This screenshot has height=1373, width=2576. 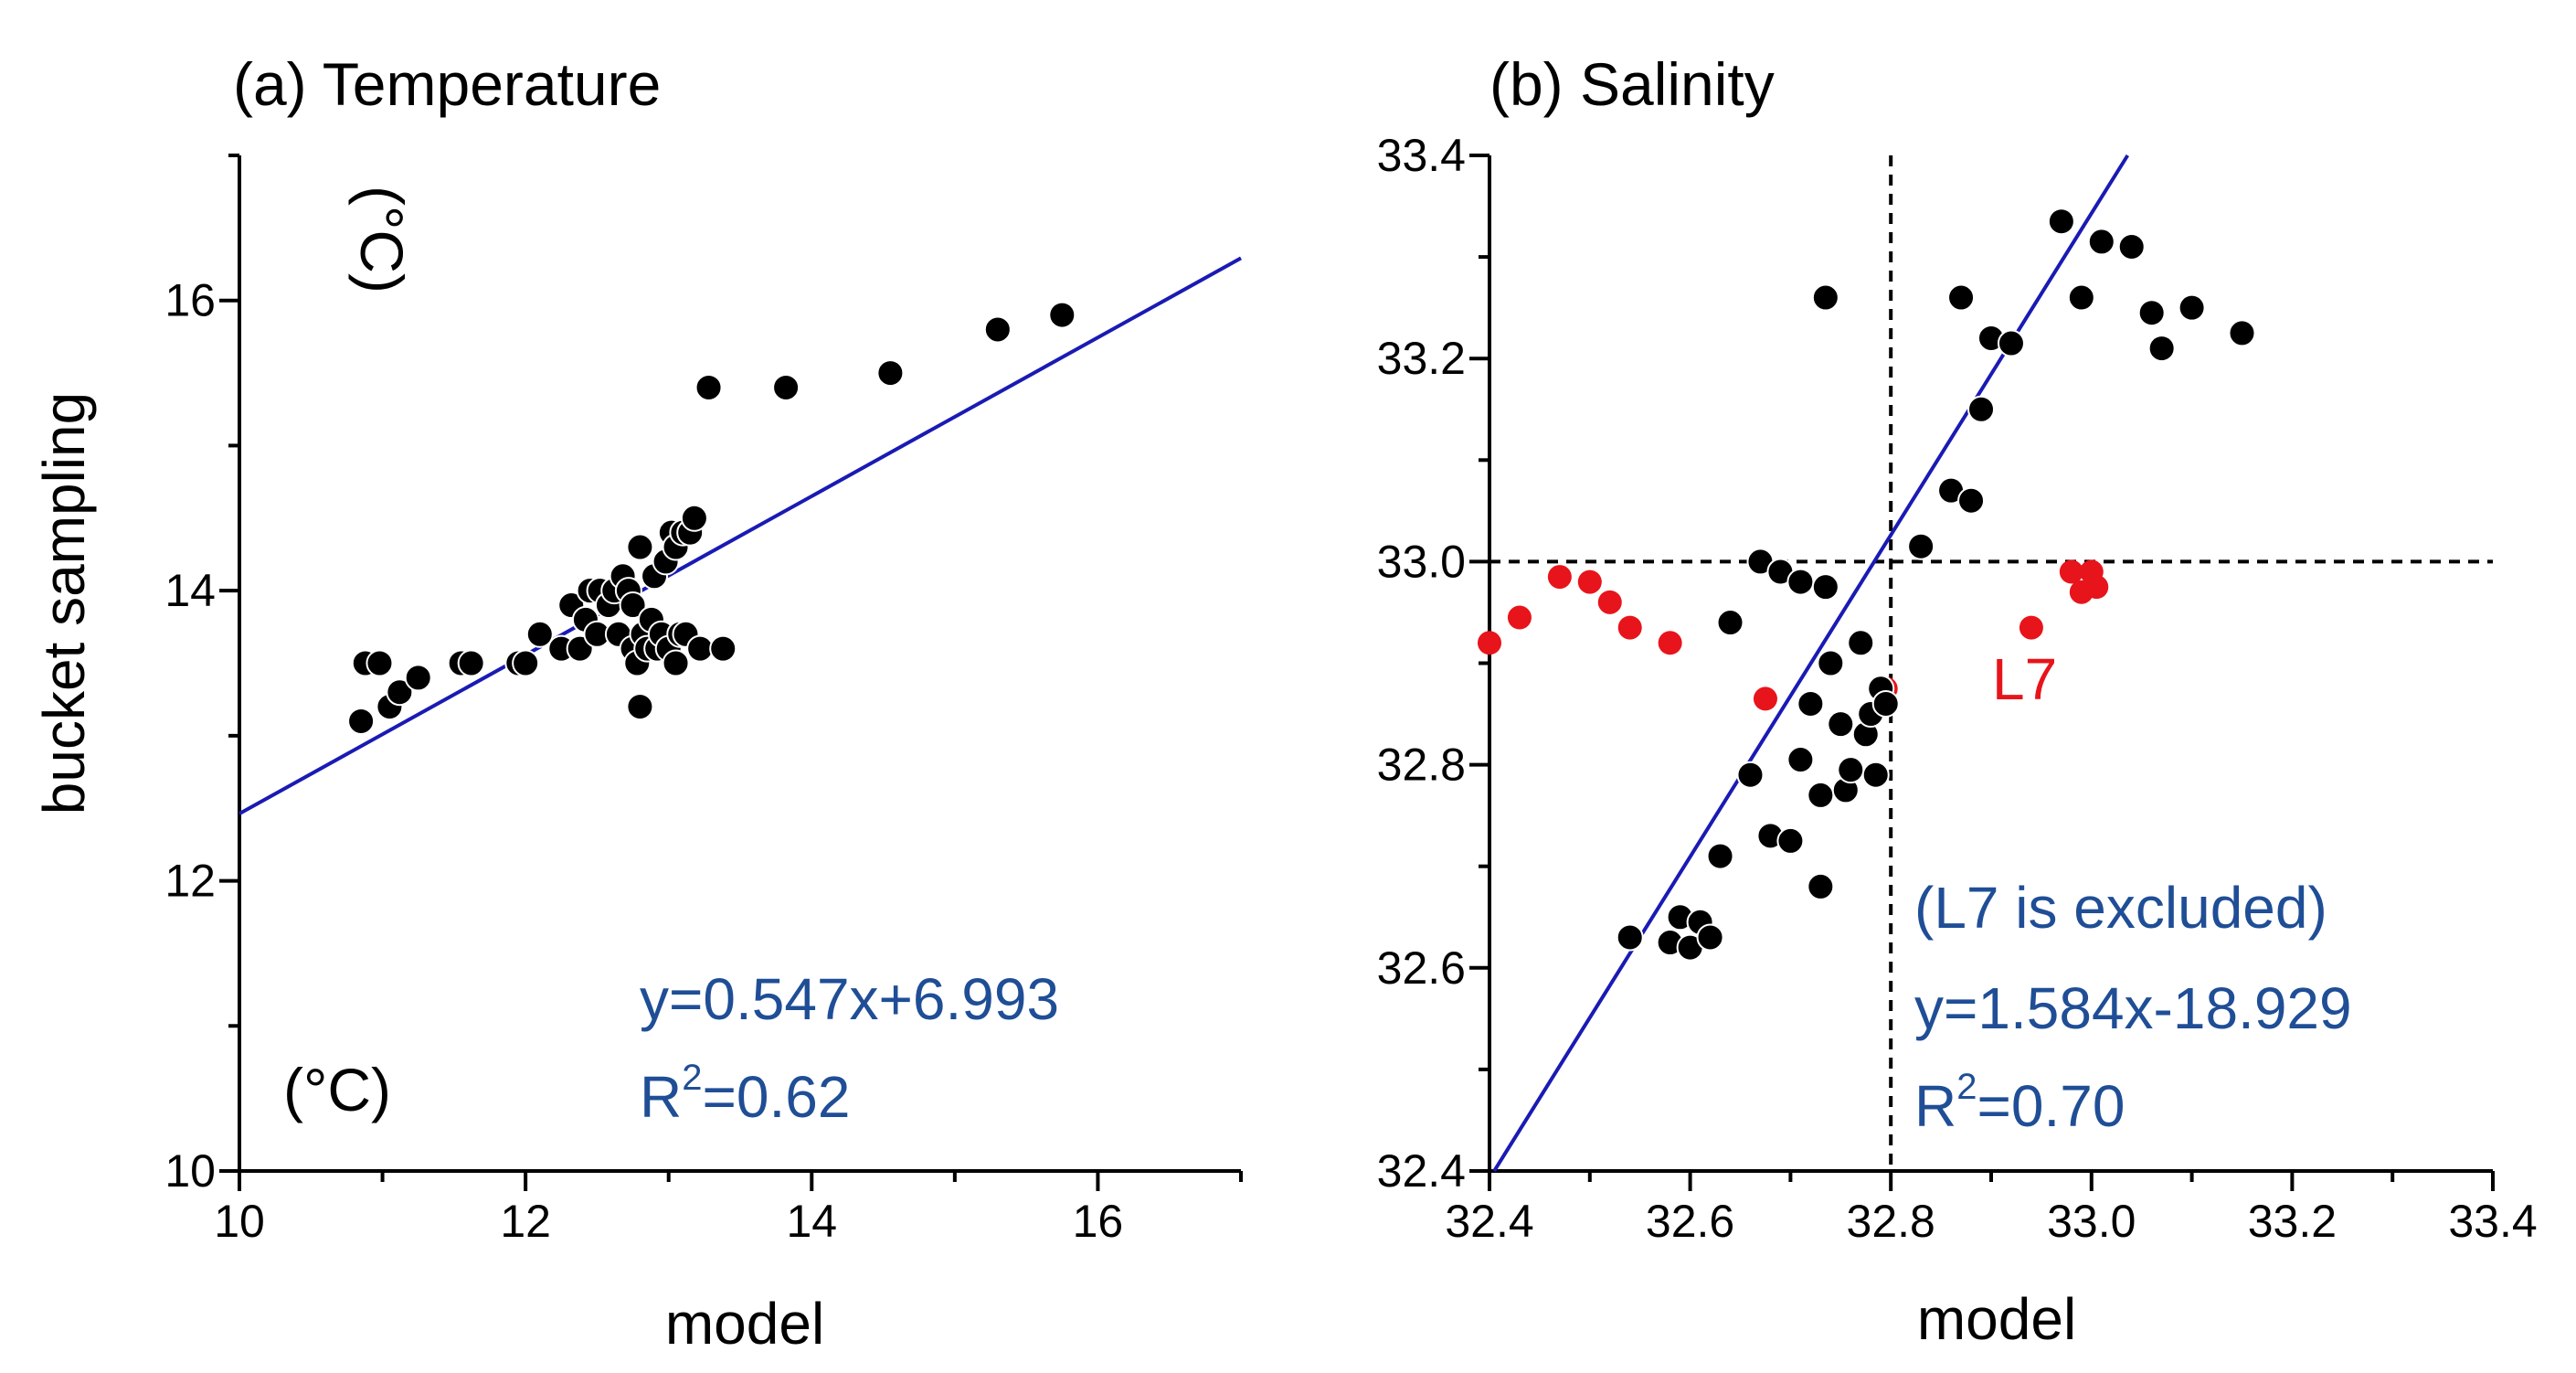 What do you see at coordinates (337, 1089) in the screenshot?
I see `unit-label-x: (°C)` at bounding box center [337, 1089].